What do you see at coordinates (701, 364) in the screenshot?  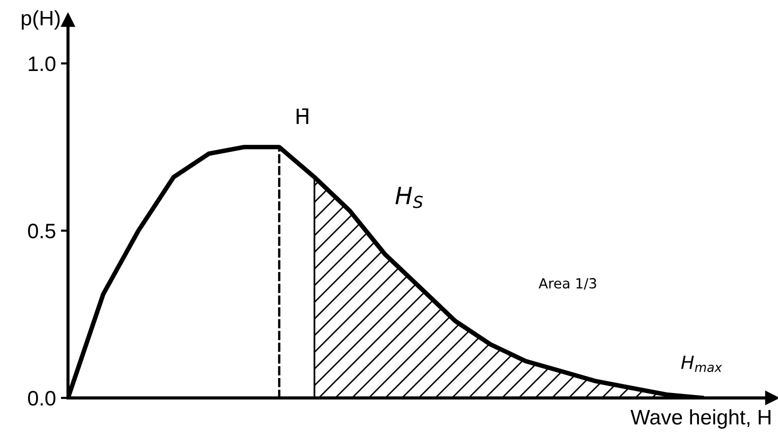 I see `annotation: H$_{max}$` at bounding box center [701, 364].